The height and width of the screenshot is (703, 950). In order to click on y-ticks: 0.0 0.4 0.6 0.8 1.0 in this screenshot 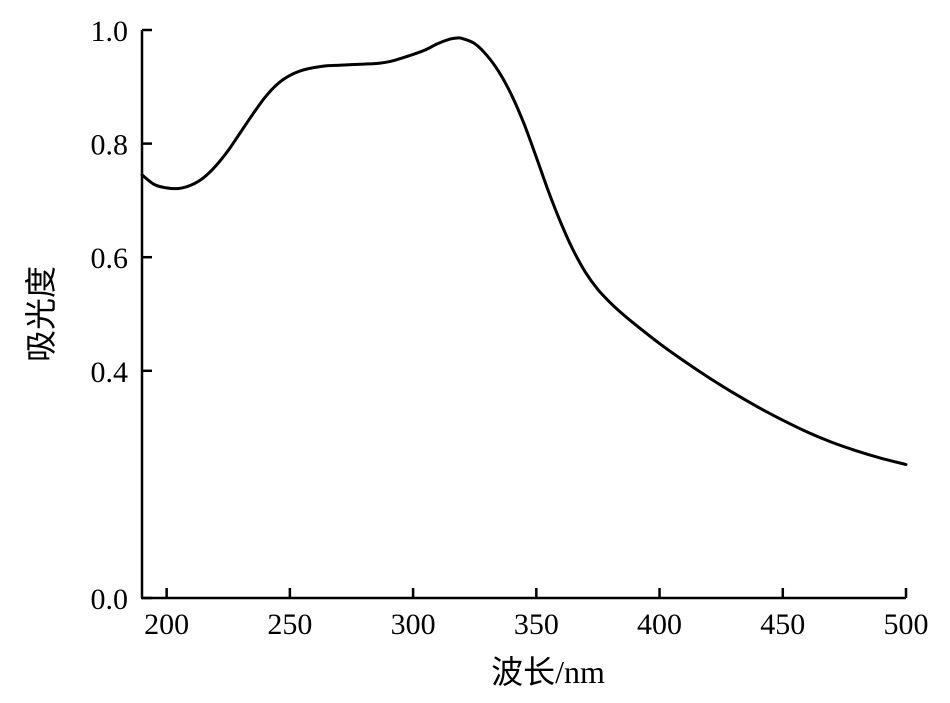, I will do `click(121, 315)`.